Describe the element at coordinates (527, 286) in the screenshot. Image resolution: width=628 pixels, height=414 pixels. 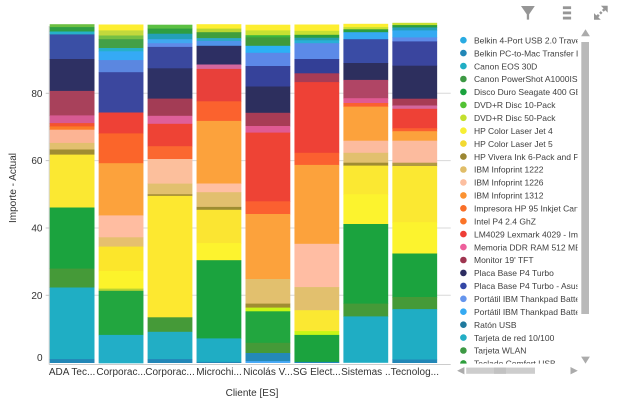
I see `svg-text: Placa Base P4 Turbo - Asus` at that location.